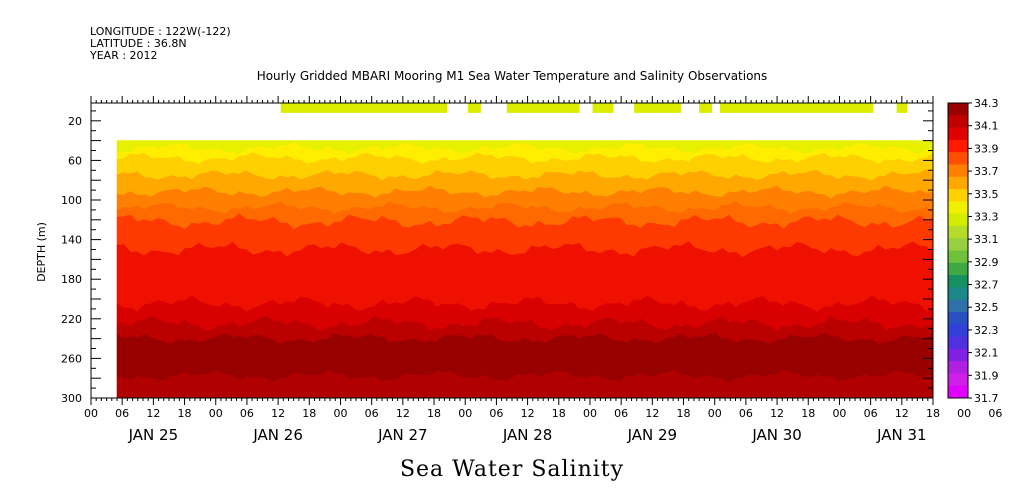 The image size is (1009, 504). I want to click on colorbar-label: 34.3, so click(986, 103).